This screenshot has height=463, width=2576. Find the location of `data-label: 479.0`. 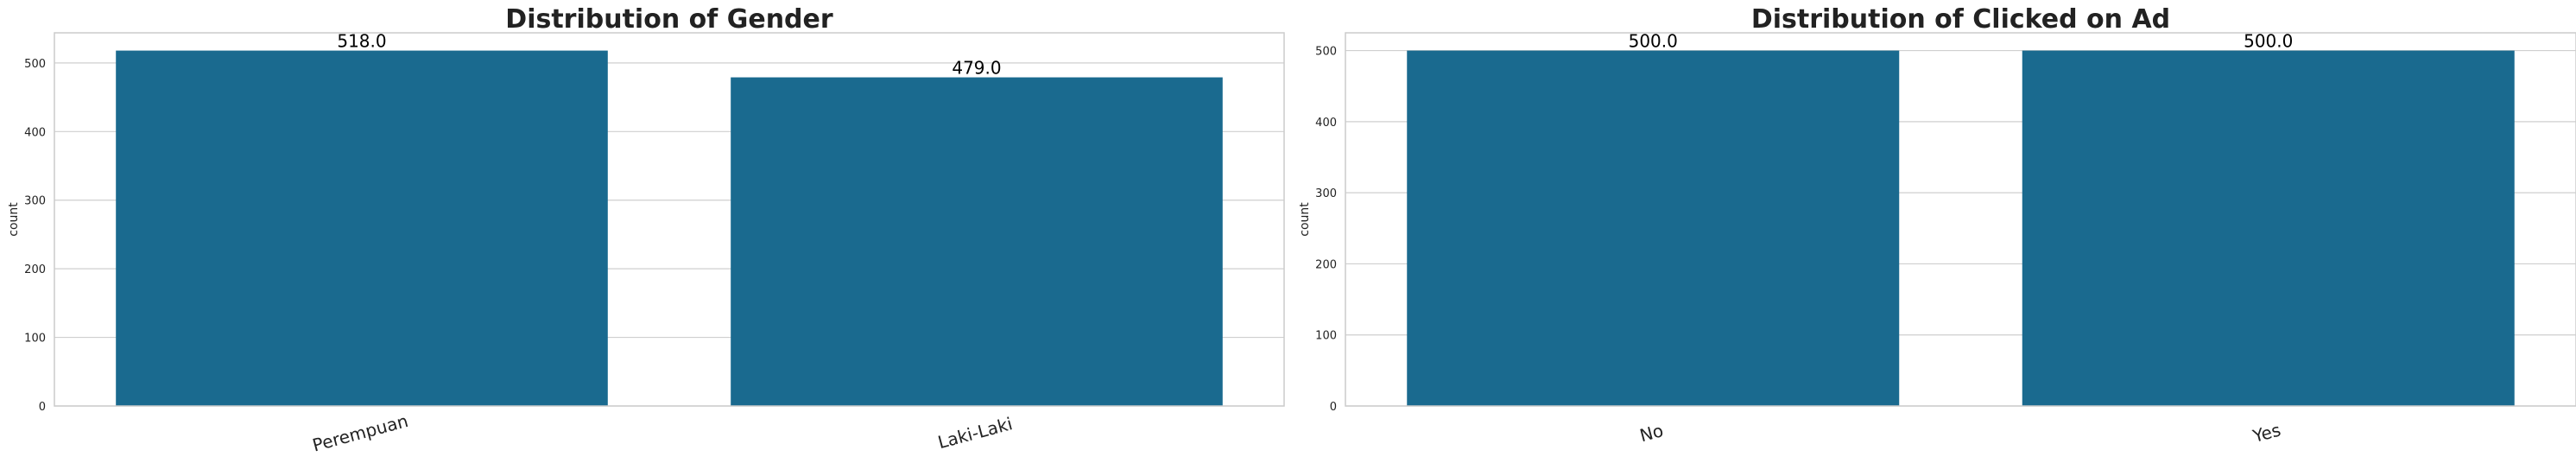

data-label: 479.0 is located at coordinates (977, 68).